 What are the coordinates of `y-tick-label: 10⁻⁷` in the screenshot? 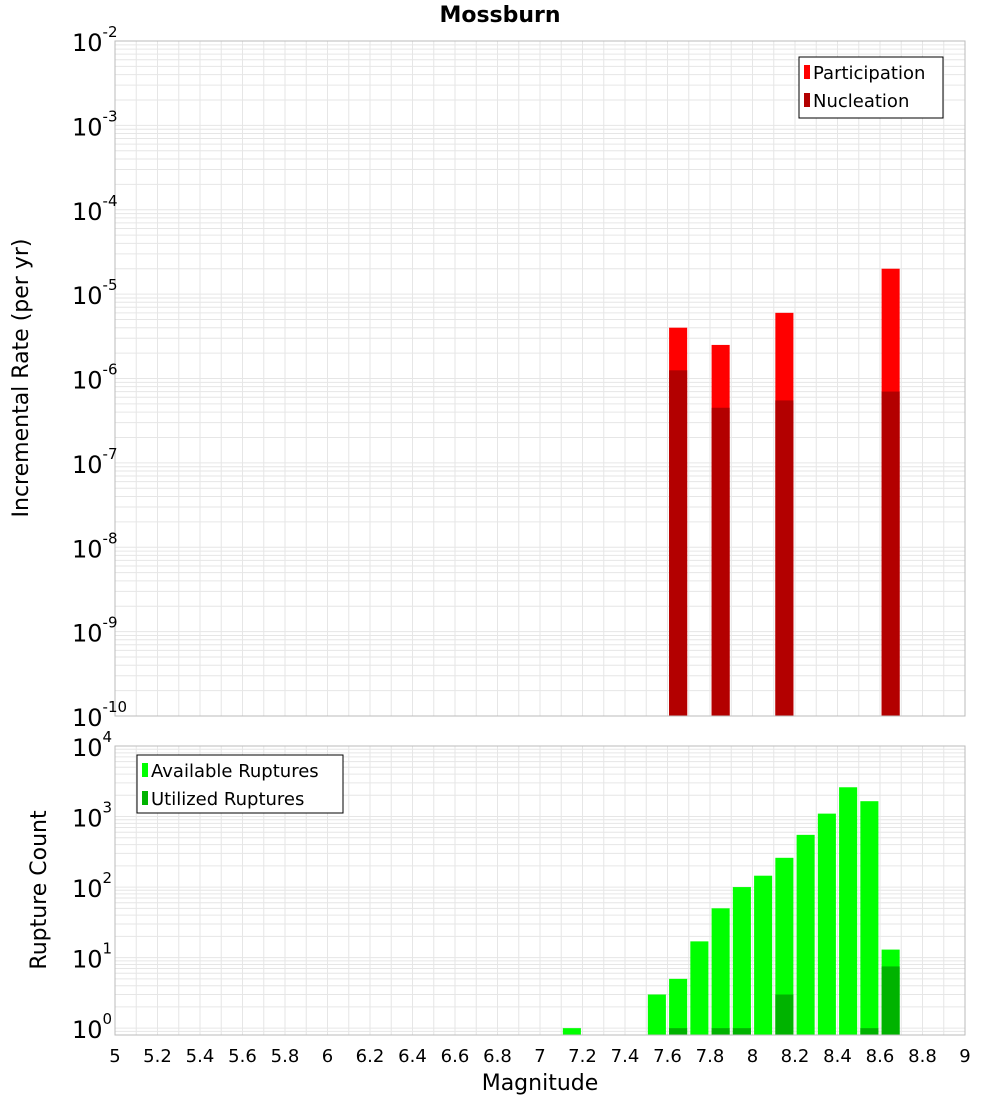 It's located at (95, 462).